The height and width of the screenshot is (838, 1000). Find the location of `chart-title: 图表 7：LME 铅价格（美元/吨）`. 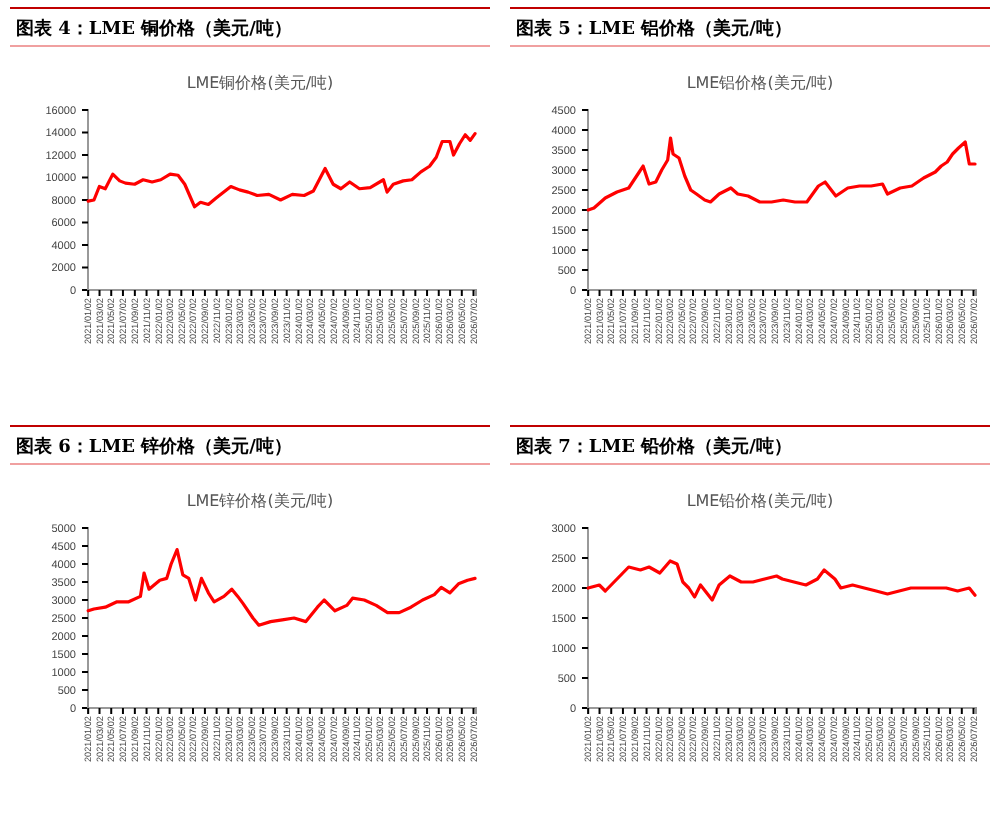

chart-title: 图表 7：LME 铅价格（美元/吨） is located at coordinates (654, 447).